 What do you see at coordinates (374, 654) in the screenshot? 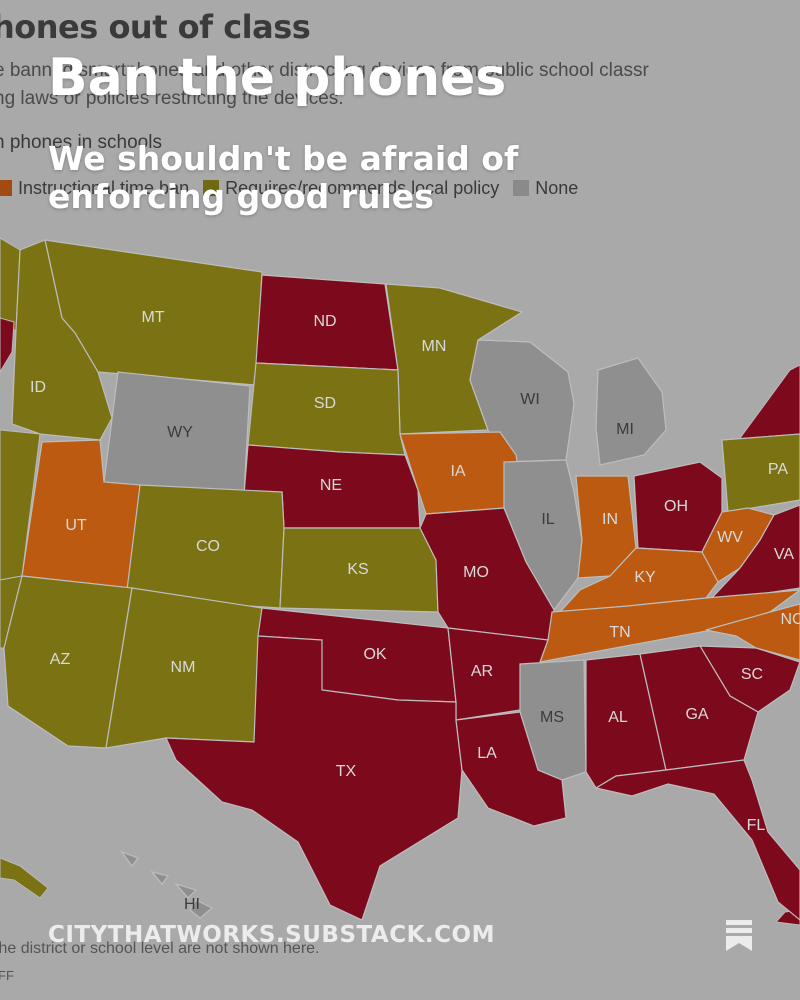
I see `state-label-ok: OK` at bounding box center [374, 654].